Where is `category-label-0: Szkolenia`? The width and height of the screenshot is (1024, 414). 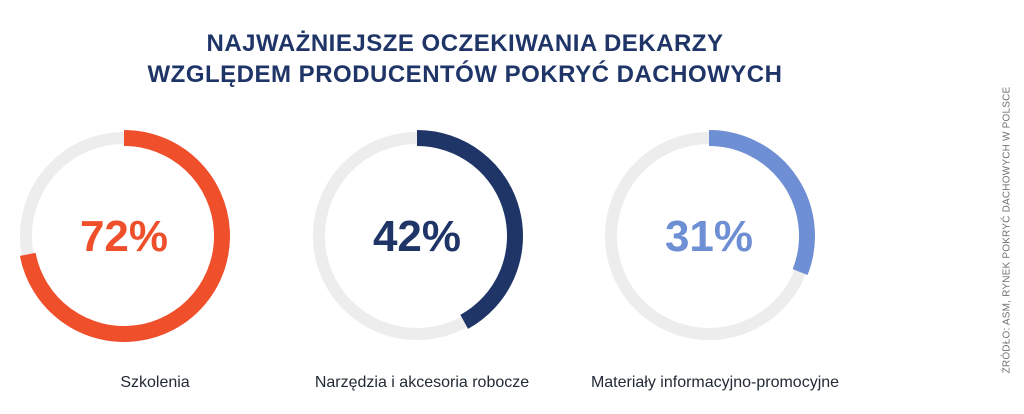 category-label-0: Szkolenia is located at coordinates (155, 382).